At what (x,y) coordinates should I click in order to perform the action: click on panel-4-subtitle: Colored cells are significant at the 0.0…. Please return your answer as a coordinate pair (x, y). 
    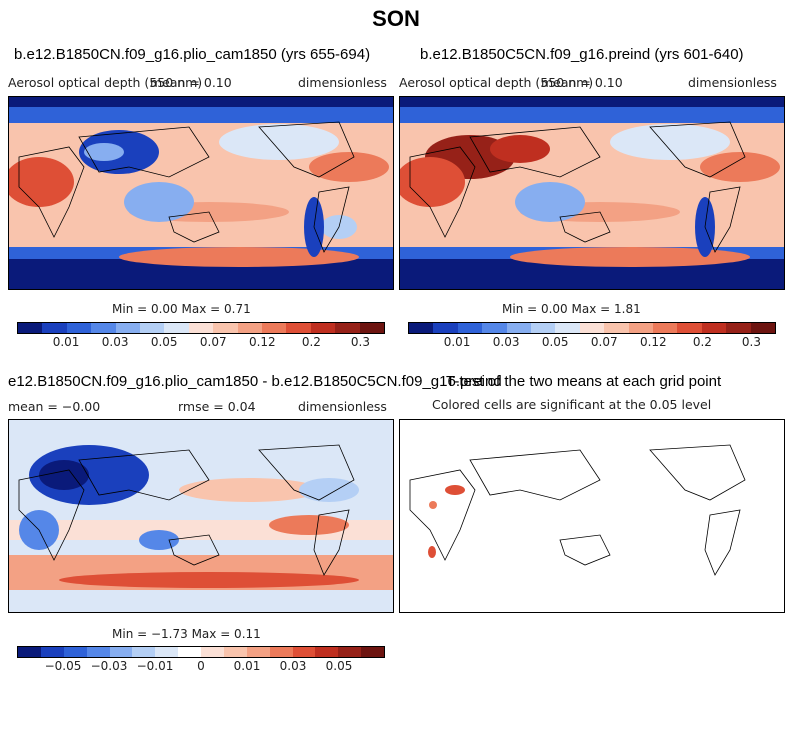
    Looking at the image, I should click on (572, 404).